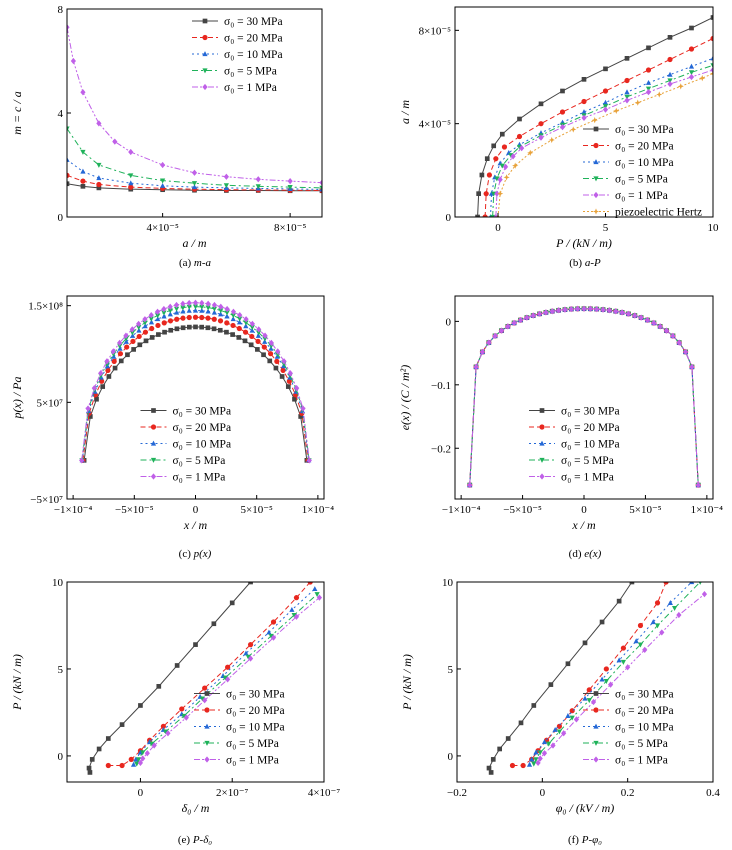 The height and width of the screenshot is (850, 732). Describe the element at coordinates (232, 793) in the screenshot. I see `x-tick-label: 2×10⁻⁷` at that location.